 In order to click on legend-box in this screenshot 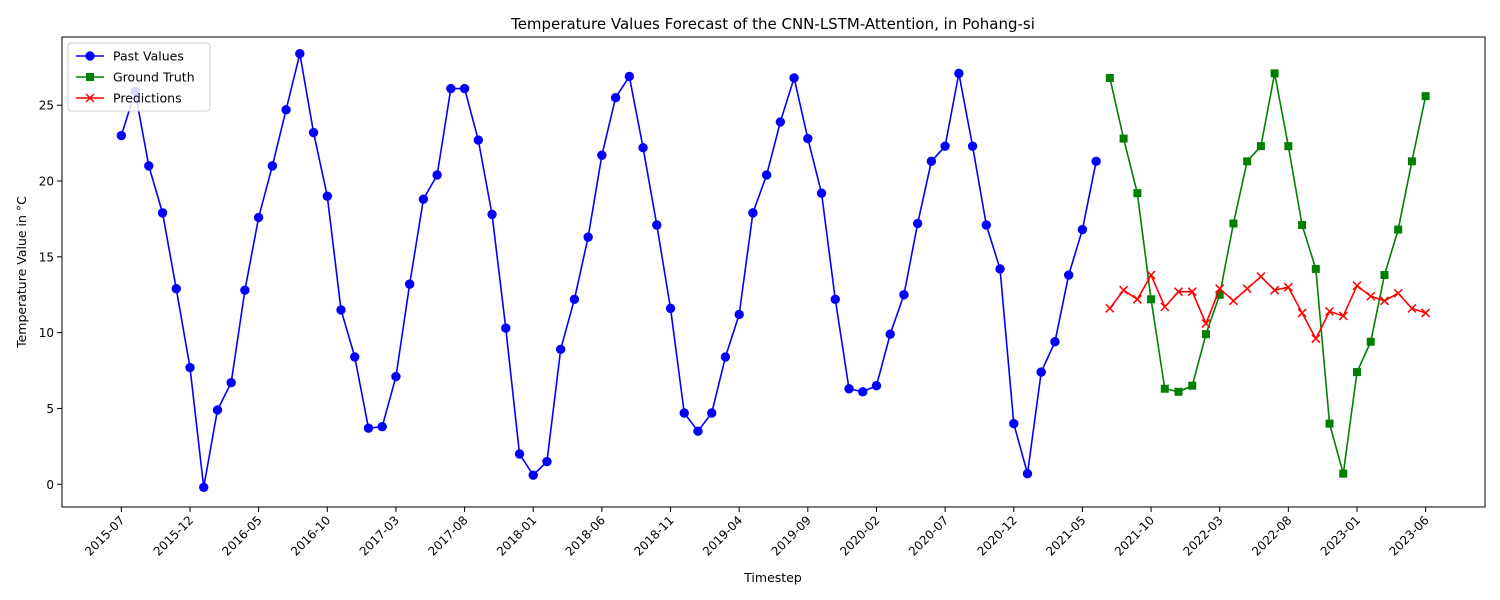, I will do `click(139, 77)`.